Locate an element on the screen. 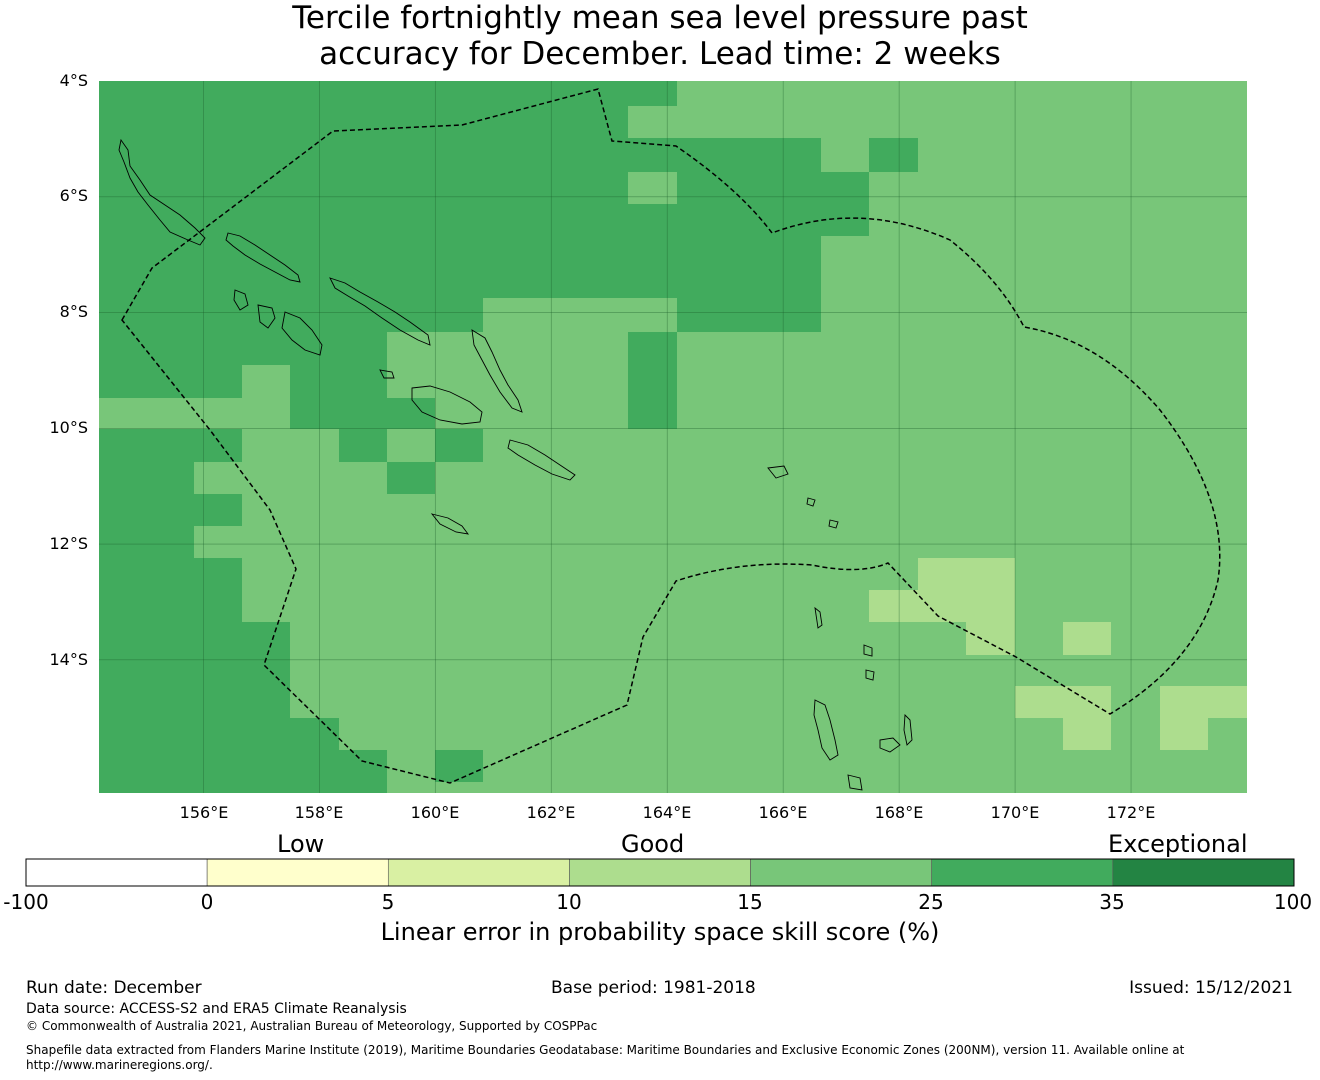 Image resolution: width=1320 pixels, height=1080 pixels. island-makira is located at coordinates (541, 460).